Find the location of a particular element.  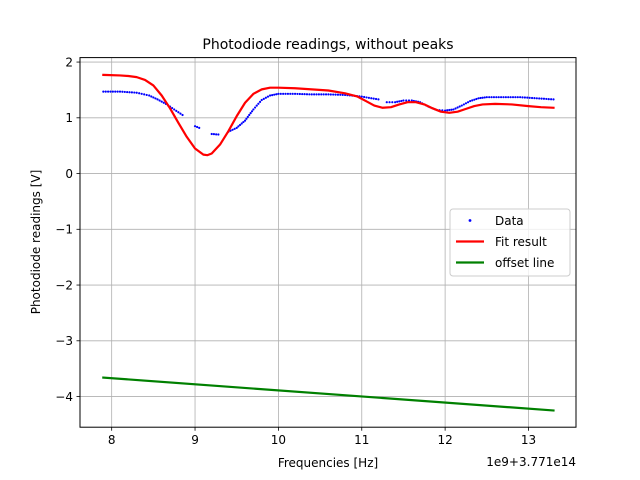

legend-label: Data is located at coordinates (509, 221).